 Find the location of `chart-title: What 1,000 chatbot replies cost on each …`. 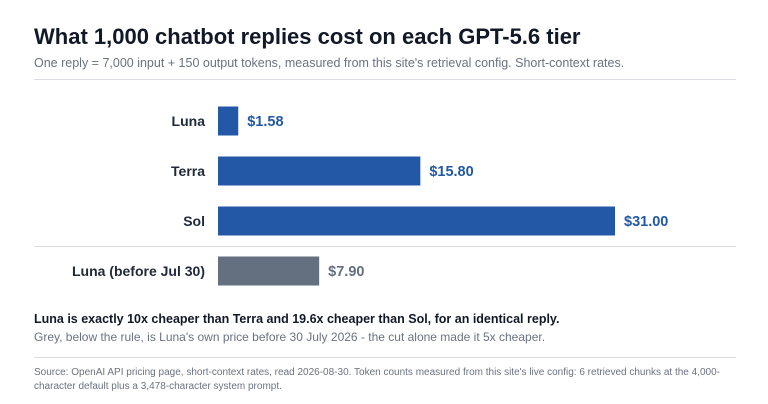

chart-title: What 1,000 chatbot replies cost on each … is located at coordinates (307, 36).